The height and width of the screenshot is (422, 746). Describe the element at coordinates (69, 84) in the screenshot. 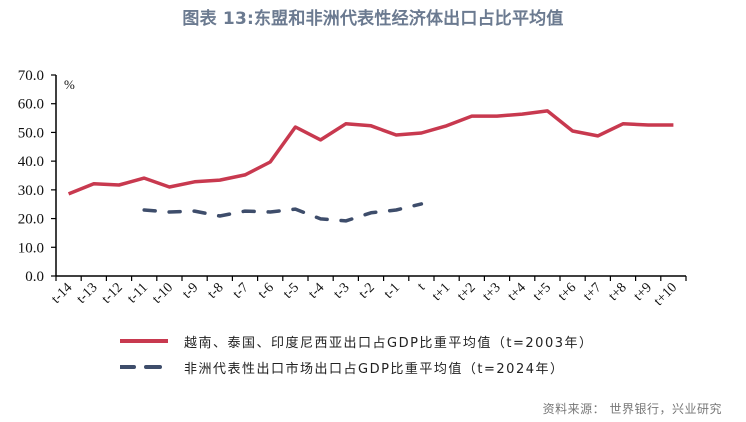

I see `y-unit-label: %` at that location.